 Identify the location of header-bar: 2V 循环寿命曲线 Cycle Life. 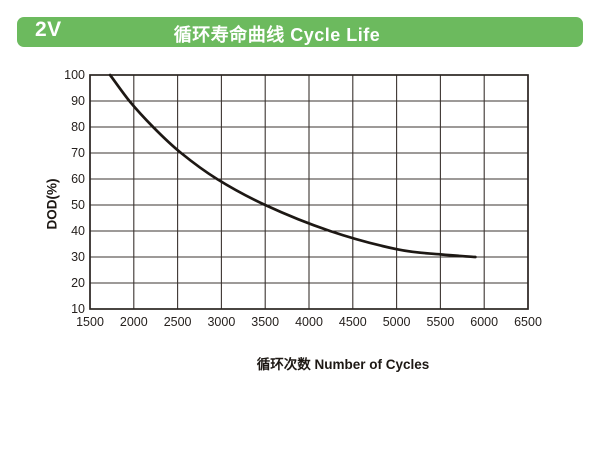
(300, 32).